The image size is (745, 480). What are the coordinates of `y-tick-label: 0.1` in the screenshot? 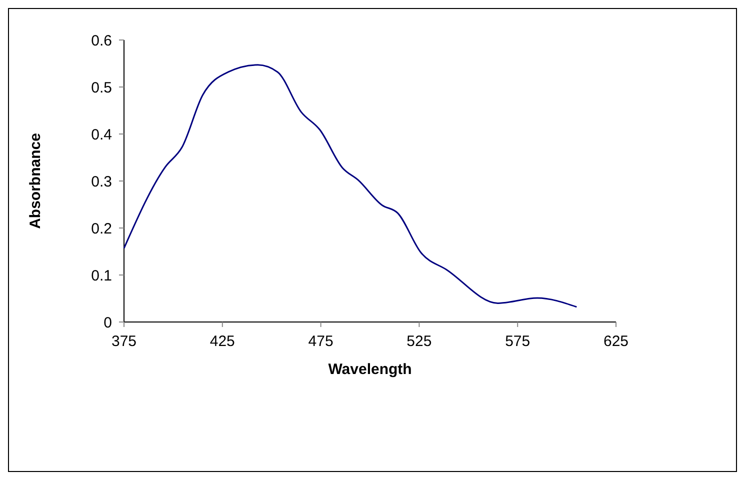 It's located at (101, 275).